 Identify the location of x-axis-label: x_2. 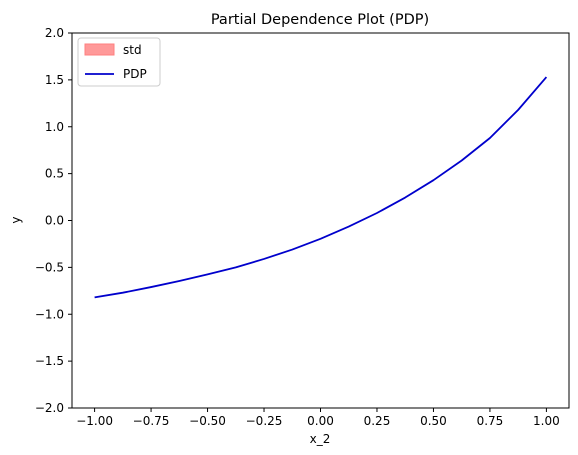
(320, 439).